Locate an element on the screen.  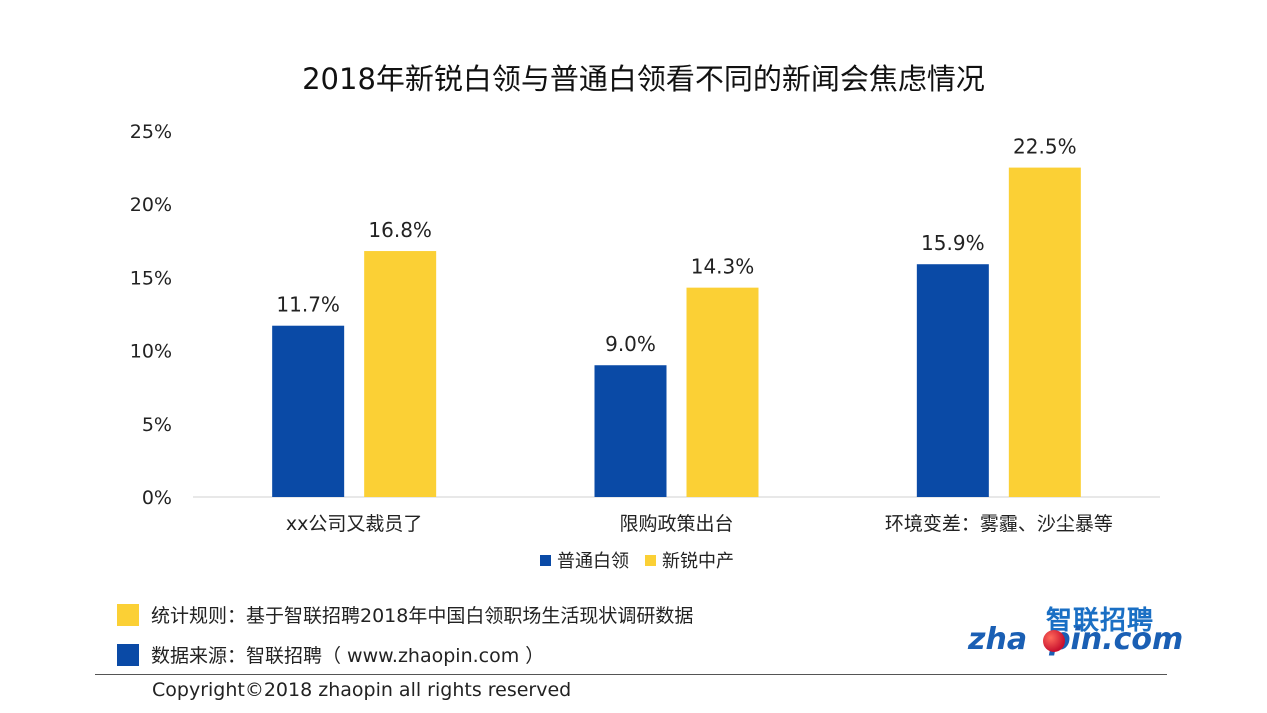
logo-english-text: zha pin.com is located at coordinates (1075, 639).